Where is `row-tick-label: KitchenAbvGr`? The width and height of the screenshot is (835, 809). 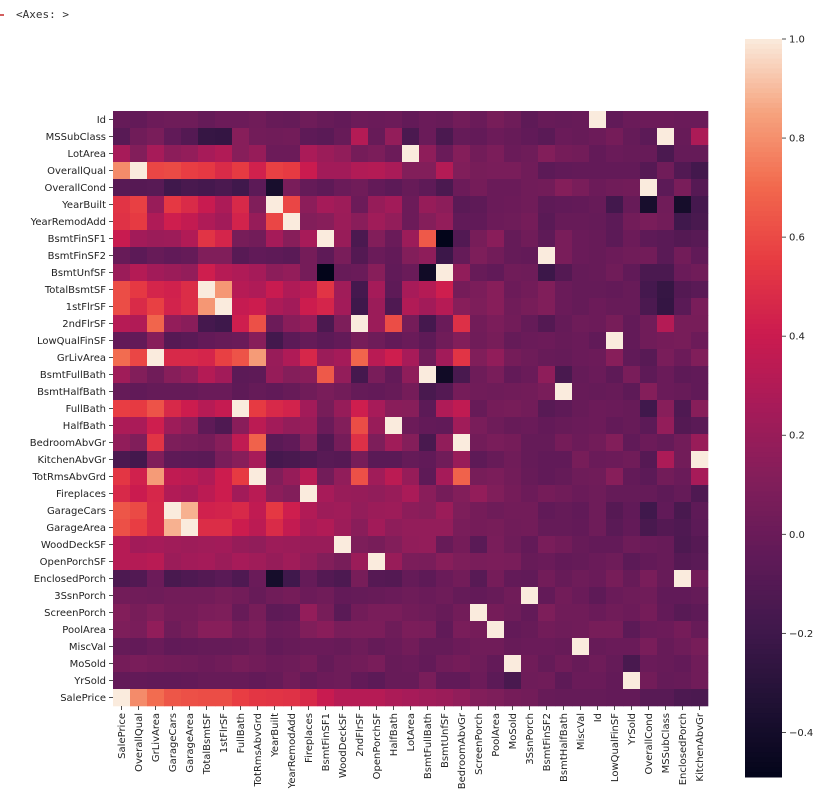
row-tick-label: KitchenAbvGr is located at coordinates (71, 460).